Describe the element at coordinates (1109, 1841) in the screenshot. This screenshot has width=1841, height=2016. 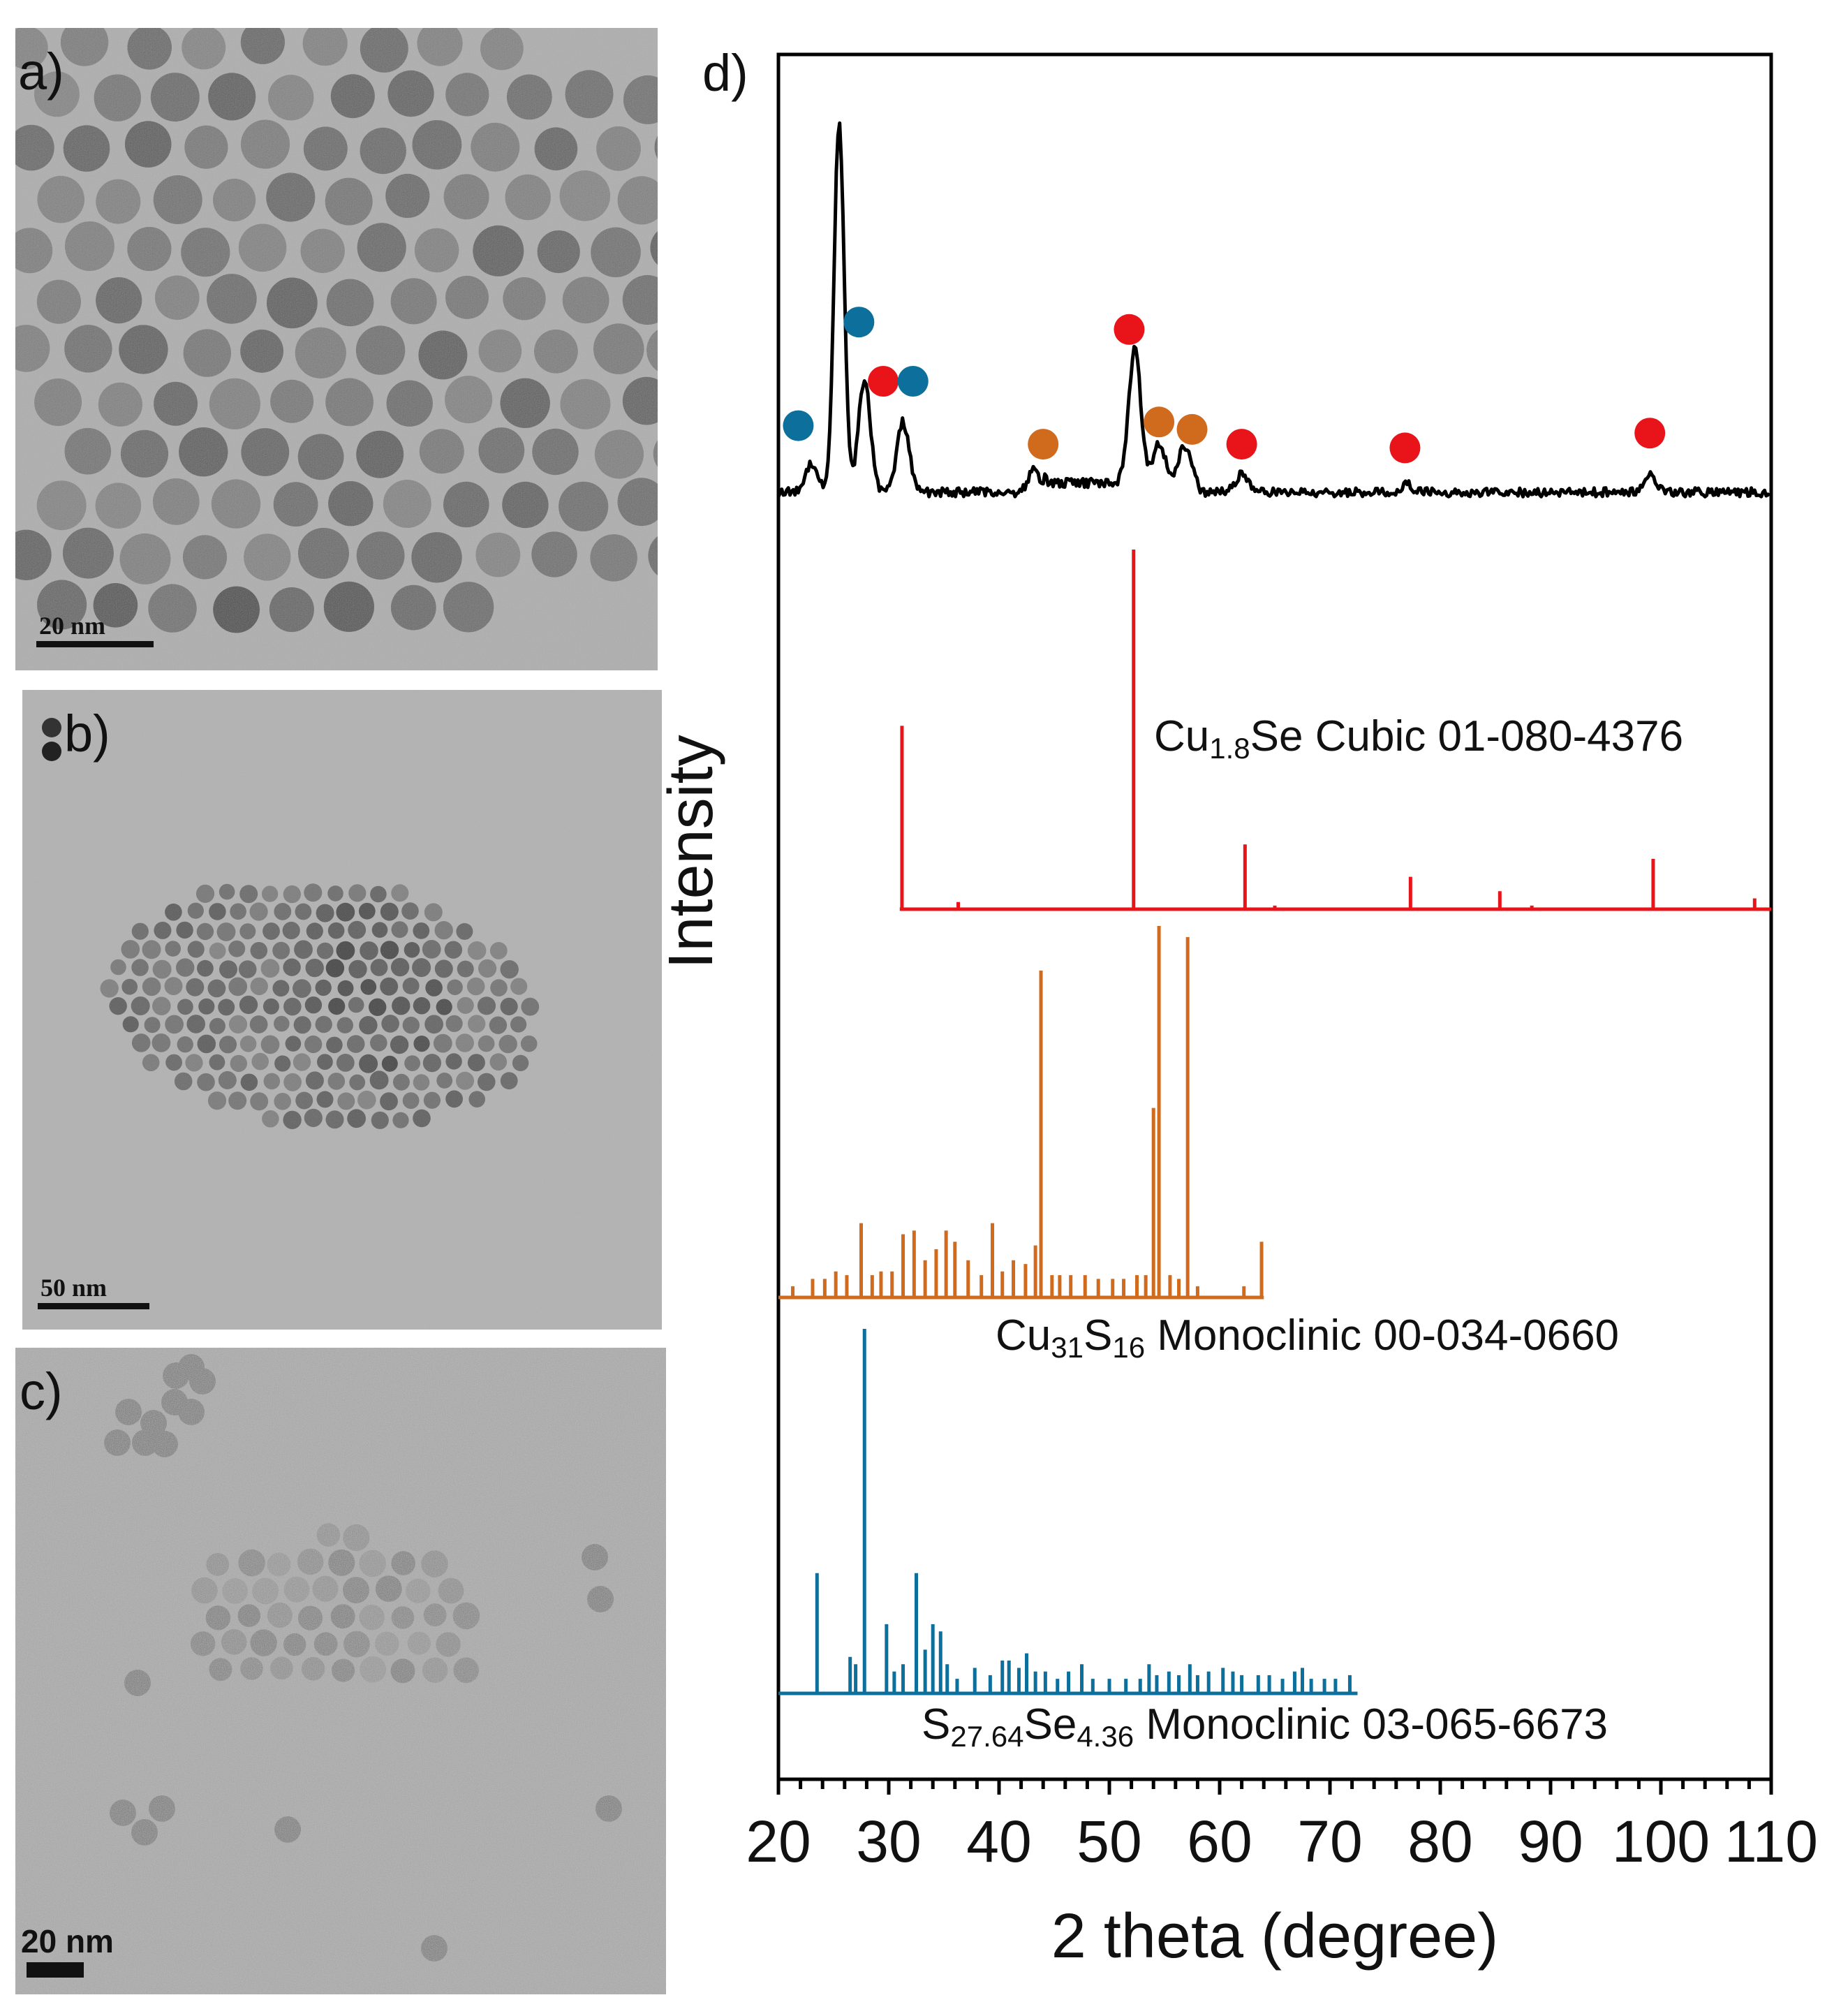
I see `x-tick-label: 50` at that location.